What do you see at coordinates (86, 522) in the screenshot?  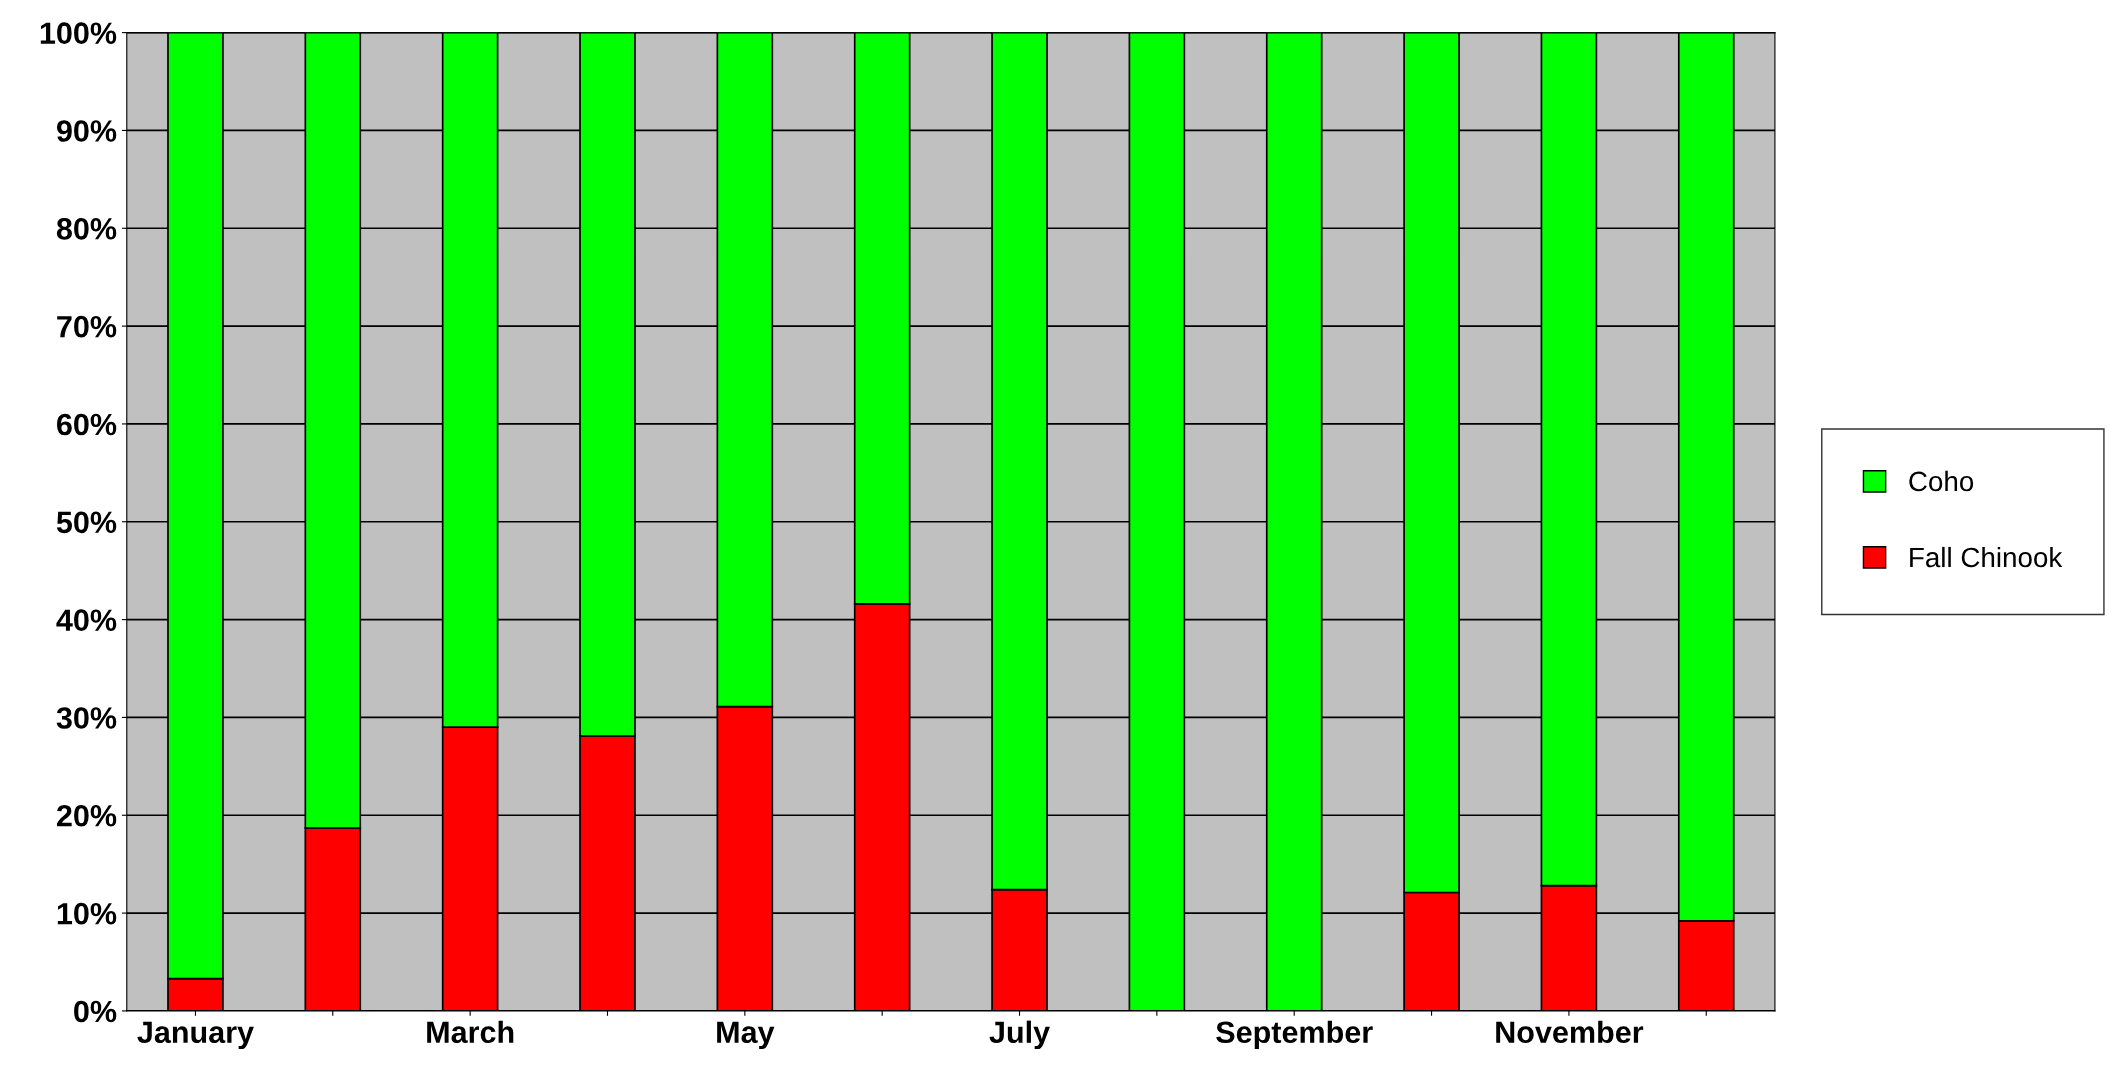 I see `y-tick-label: 50%` at bounding box center [86, 522].